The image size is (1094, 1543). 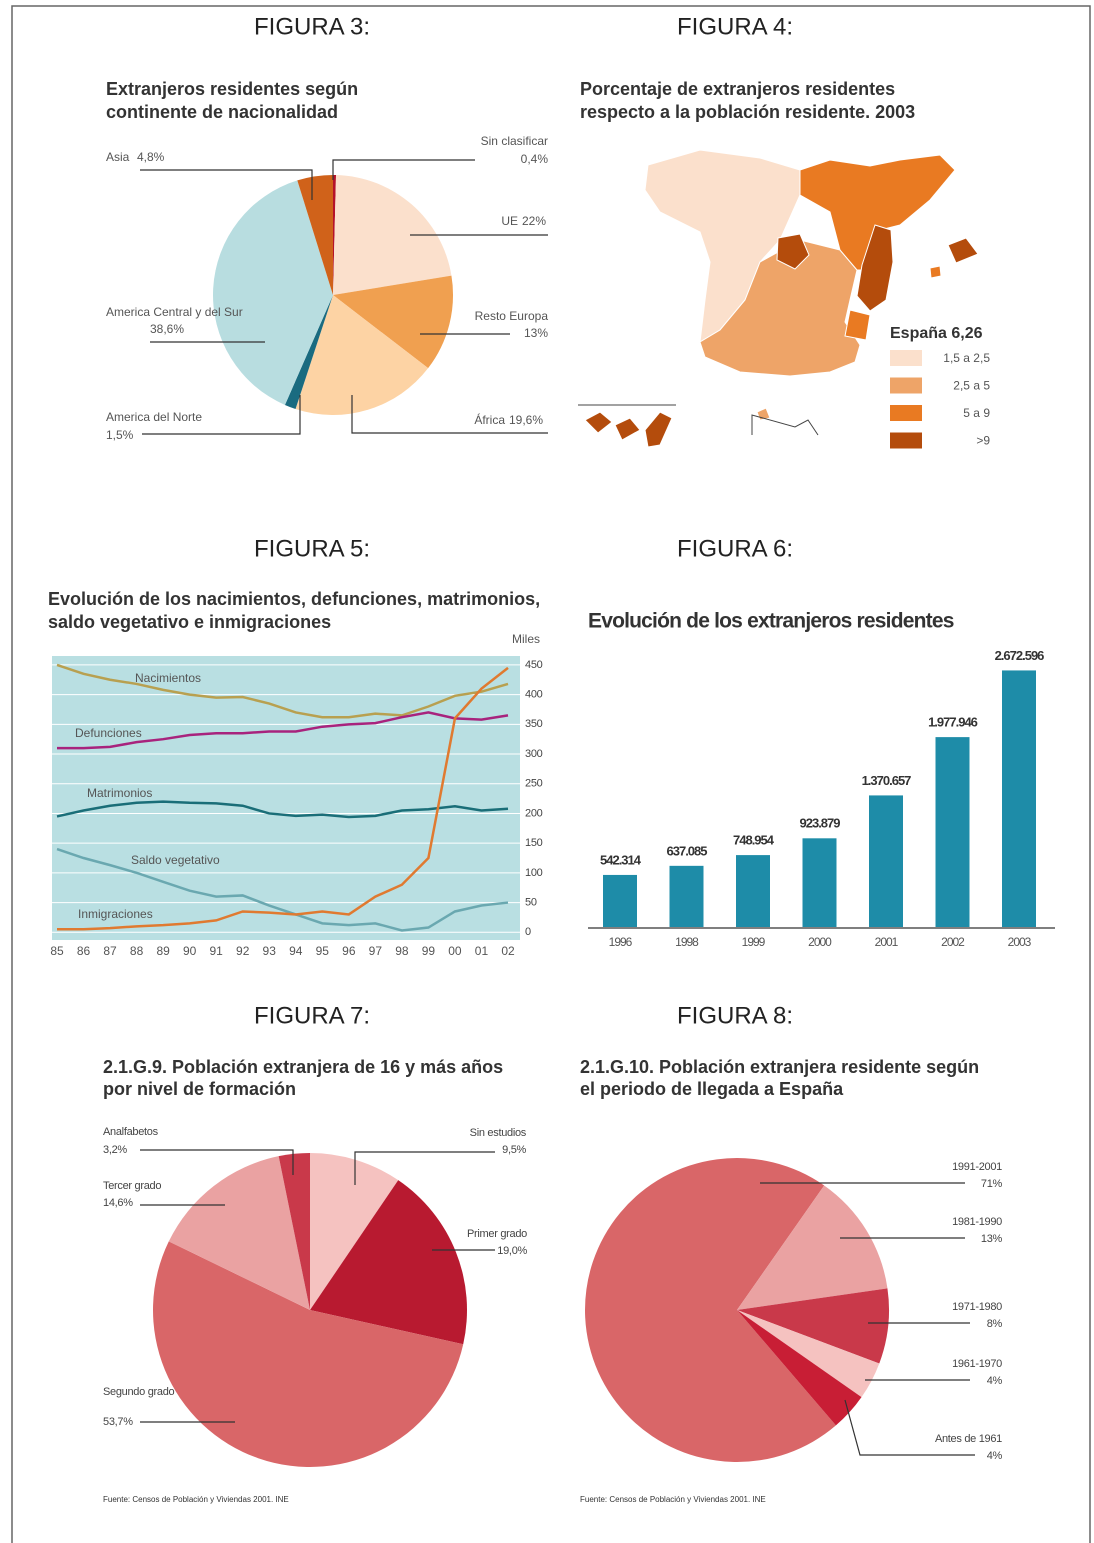 What do you see at coordinates (175, 860) in the screenshot?
I see `series-label: Saldo vegetativo` at bounding box center [175, 860].